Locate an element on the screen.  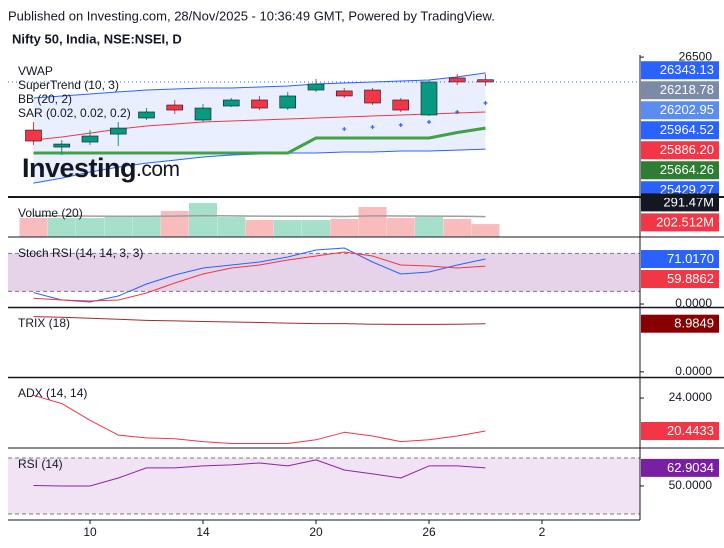
logo: Investing.com is located at coordinates (101, 168).